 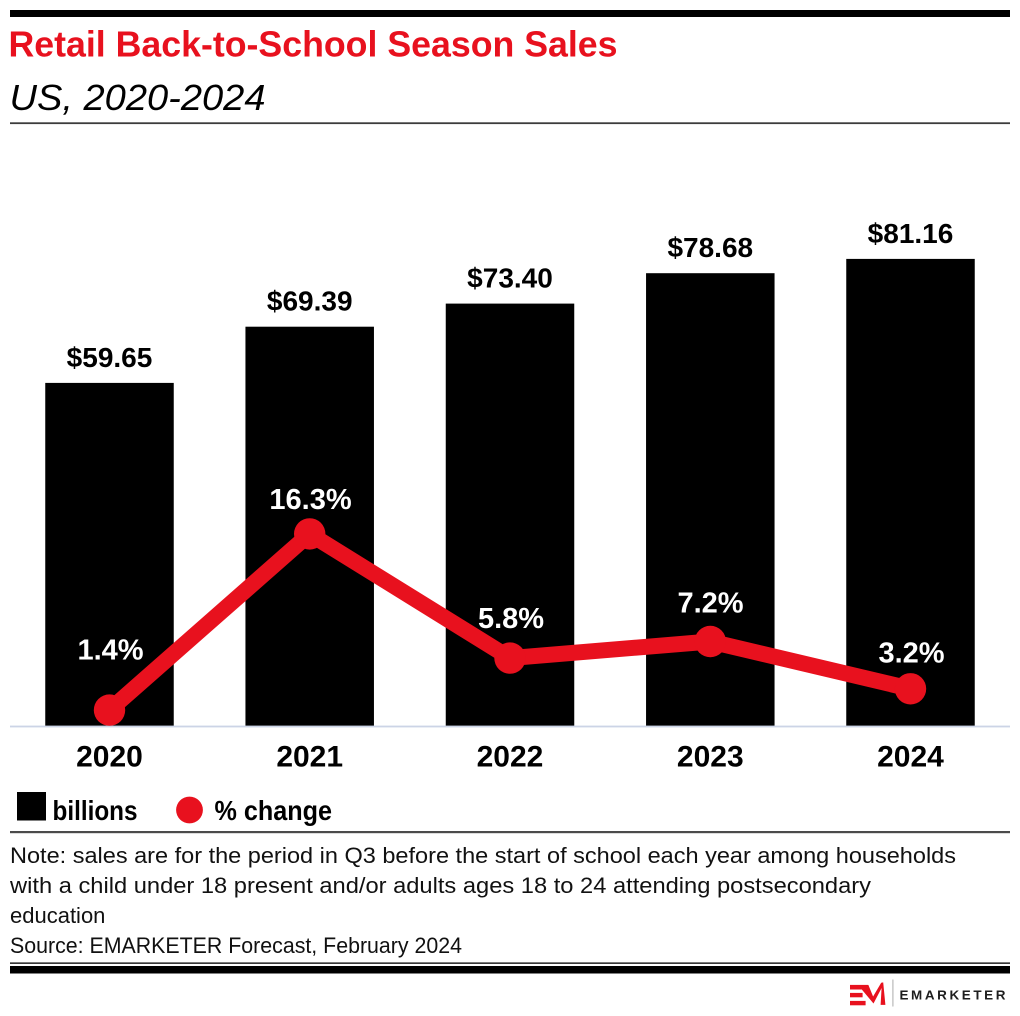 What do you see at coordinates (310, 500) in the screenshot?
I see `svg-text: 16.3%` at bounding box center [310, 500].